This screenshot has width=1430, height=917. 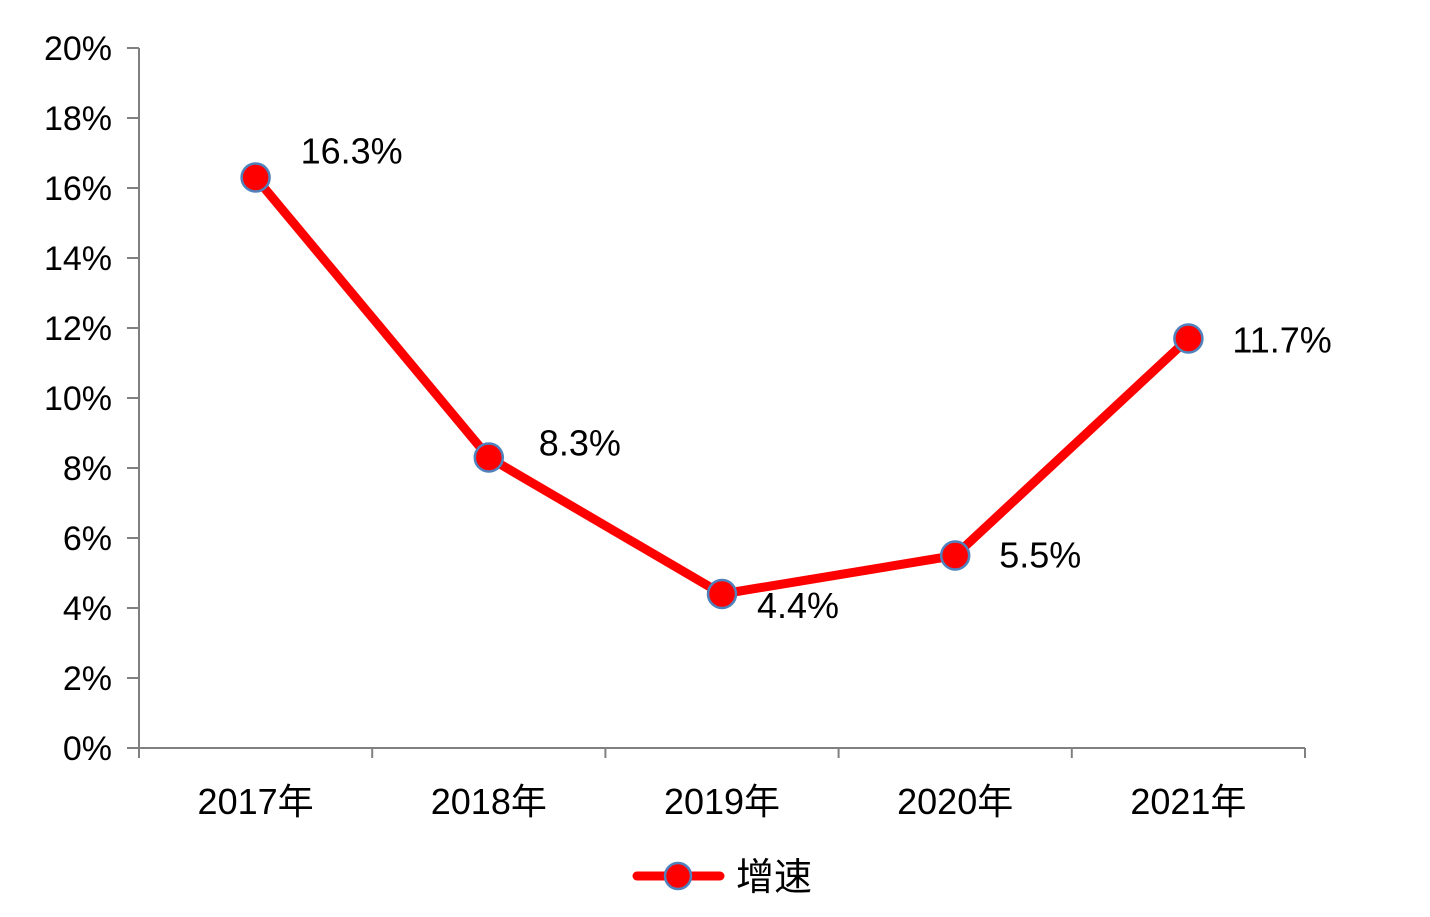 What do you see at coordinates (87, 679) in the screenshot?
I see `y-tick-label: 2%` at bounding box center [87, 679].